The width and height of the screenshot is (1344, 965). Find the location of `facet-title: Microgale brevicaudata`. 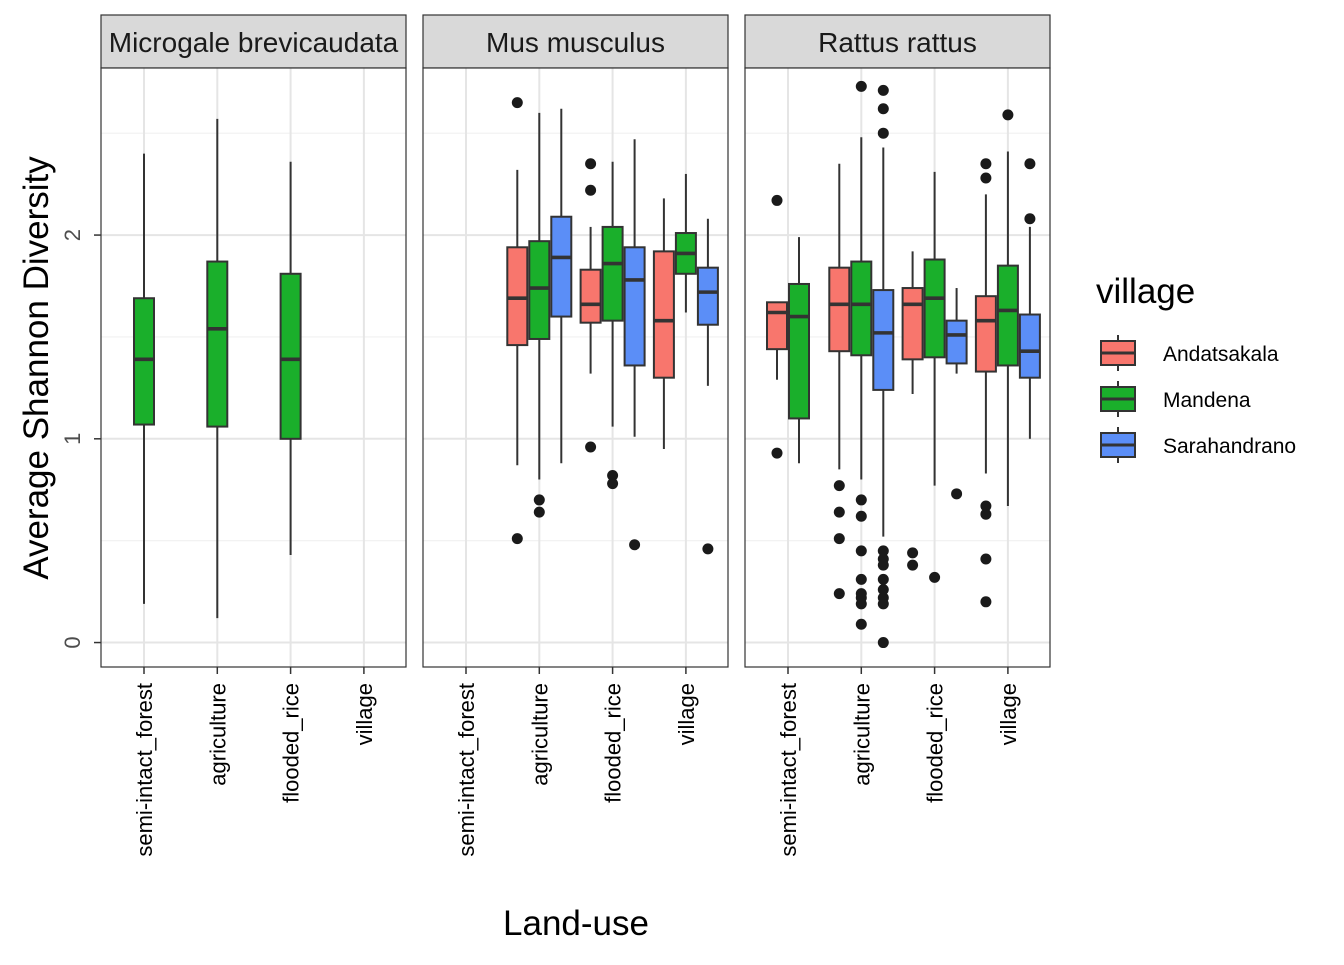

facet-title: Microgale brevicaudata is located at coordinates (254, 42).